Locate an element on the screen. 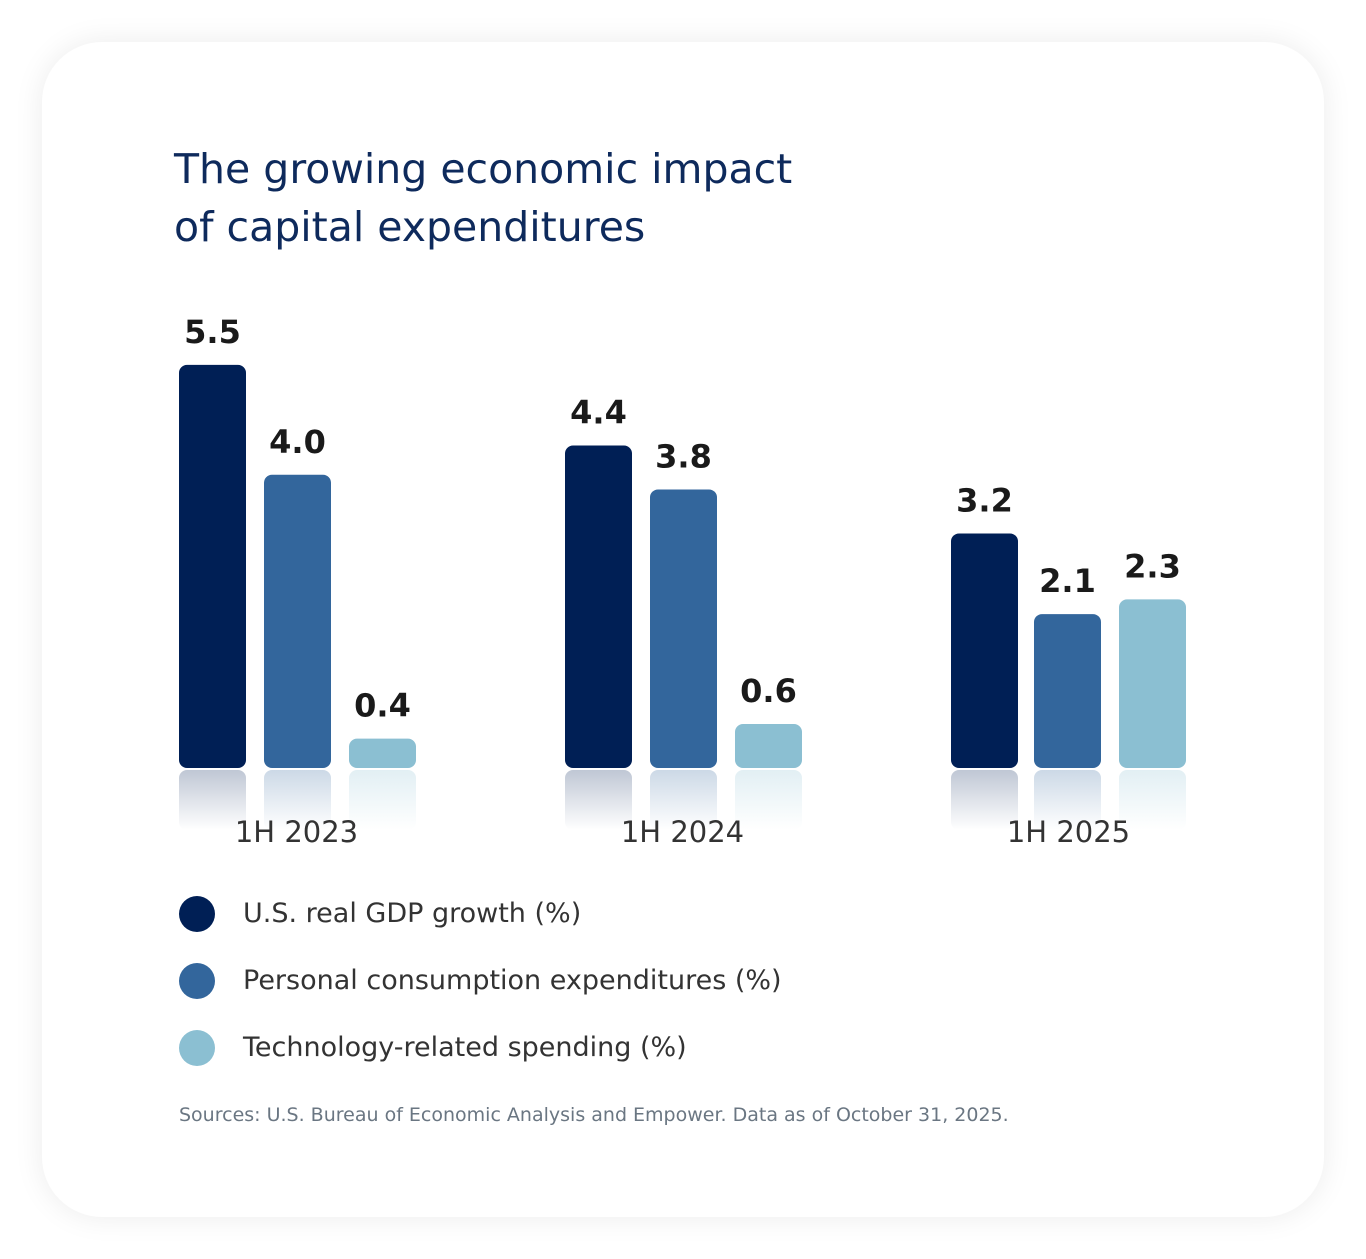 This screenshot has height=1259, width=1366. data-label: 3.8 is located at coordinates (683, 456).